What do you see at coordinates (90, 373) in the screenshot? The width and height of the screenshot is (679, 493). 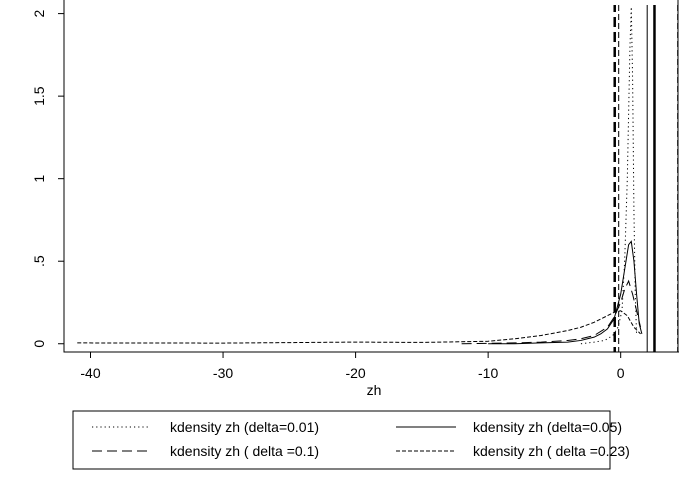 I see `x-tick-label: -40` at bounding box center [90, 373].